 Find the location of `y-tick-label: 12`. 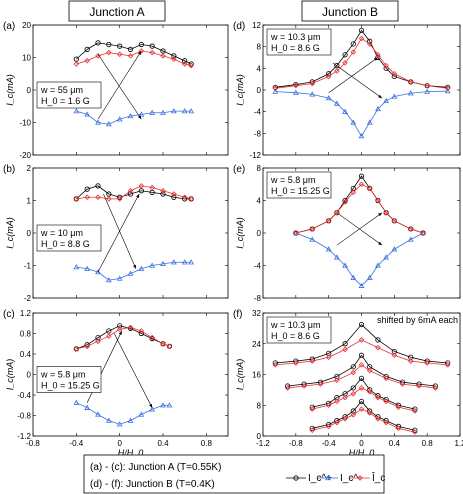

y-tick-label: 12 is located at coordinates (256, 25).